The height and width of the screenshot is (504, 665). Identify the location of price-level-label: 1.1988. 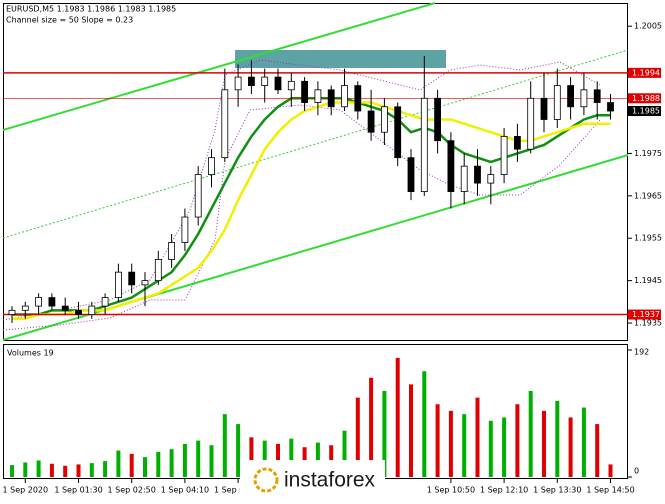
(646, 98).